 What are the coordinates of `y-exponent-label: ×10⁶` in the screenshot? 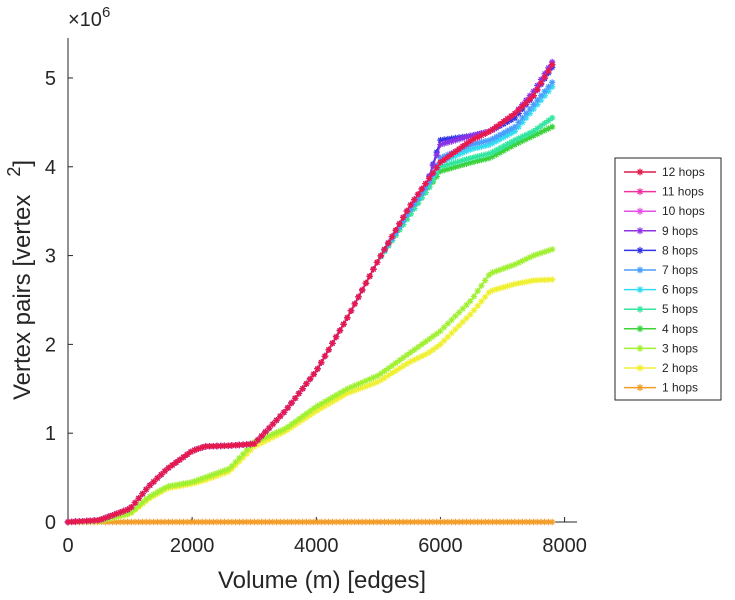 It's located at (89, 17).